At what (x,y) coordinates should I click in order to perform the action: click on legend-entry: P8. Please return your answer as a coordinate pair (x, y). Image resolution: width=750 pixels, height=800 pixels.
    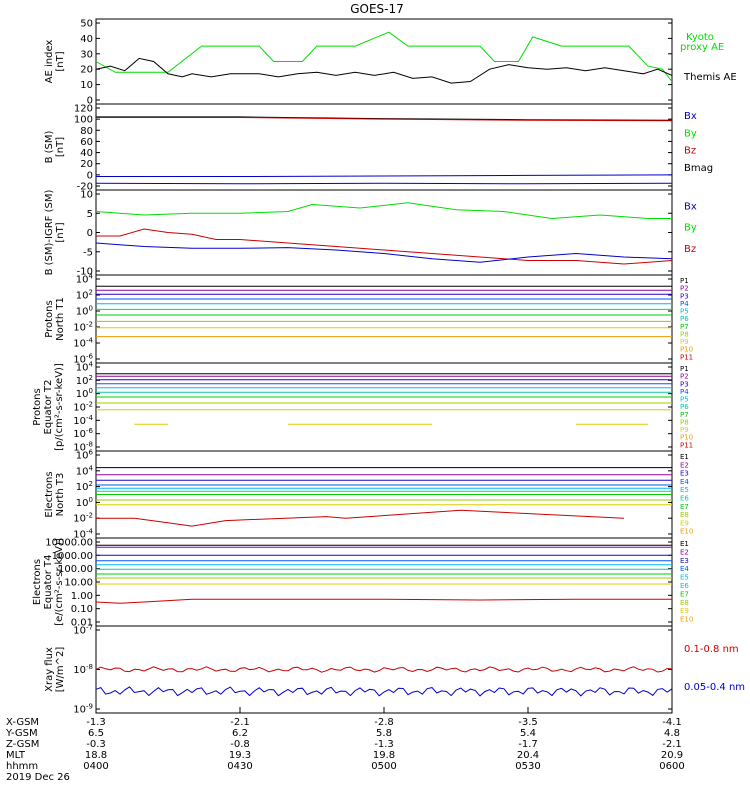
    Looking at the image, I should click on (684, 334).